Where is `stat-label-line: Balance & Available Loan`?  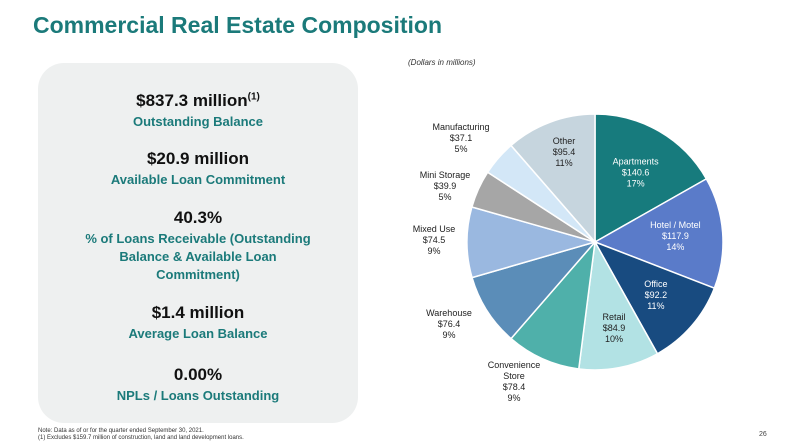 stat-label-line: Balance & Available Loan is located at coordinates (198, 256).